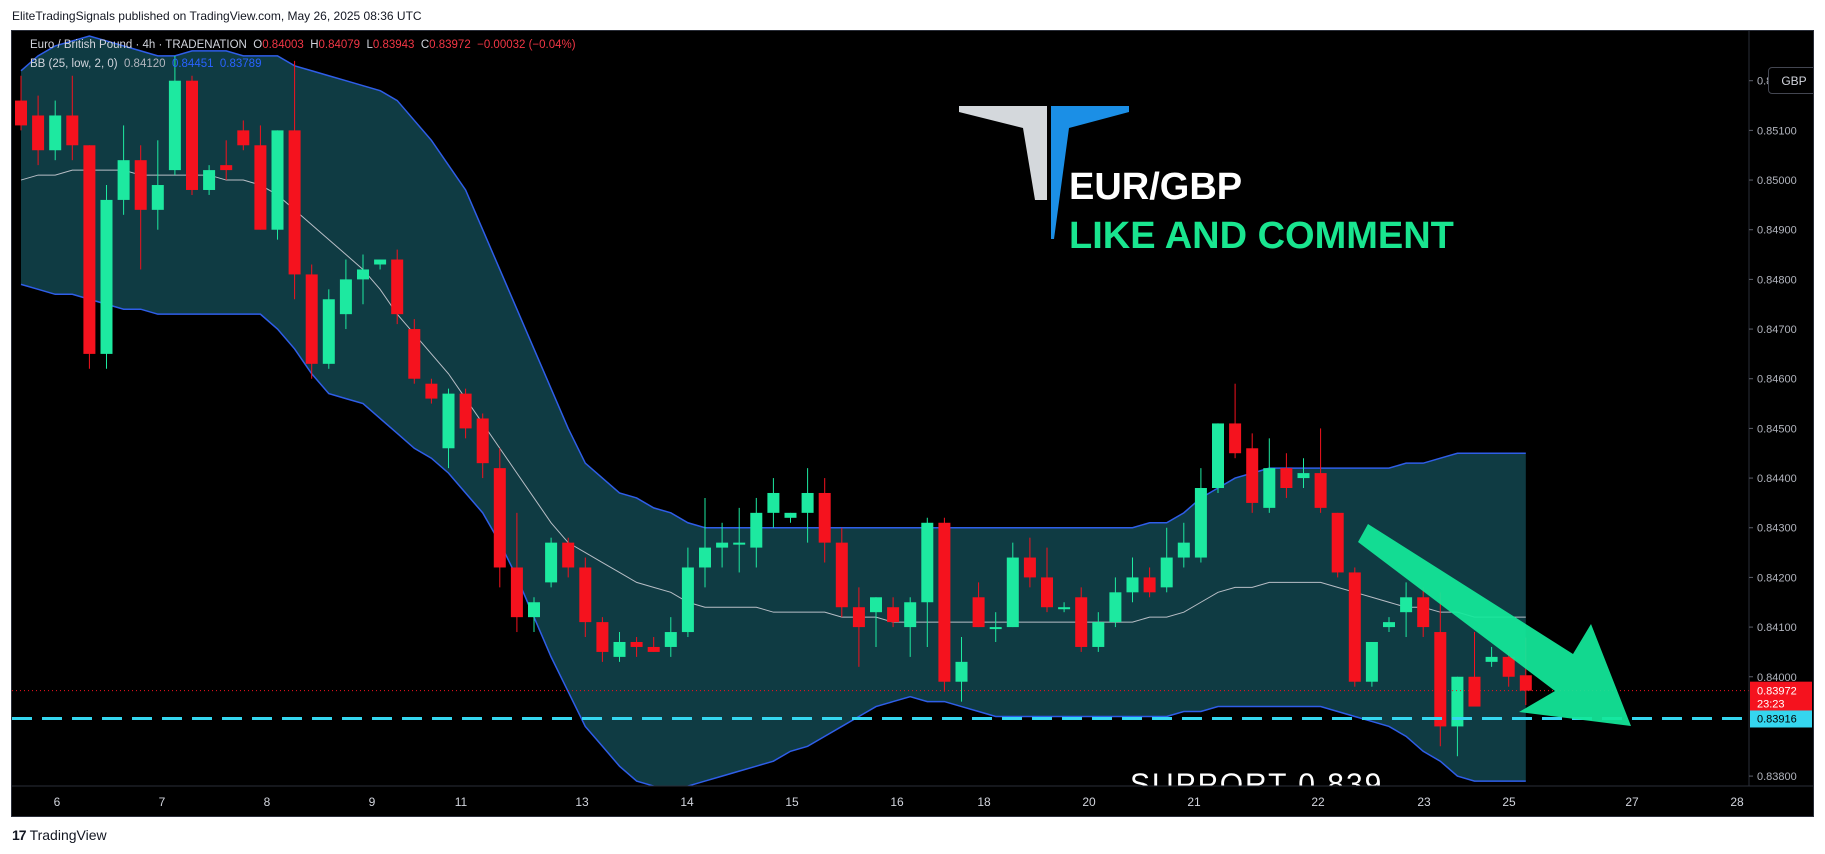  Describe the element at coordinates (461, 802) in the screenshot. I see `time-tick-label: 11` at that location.